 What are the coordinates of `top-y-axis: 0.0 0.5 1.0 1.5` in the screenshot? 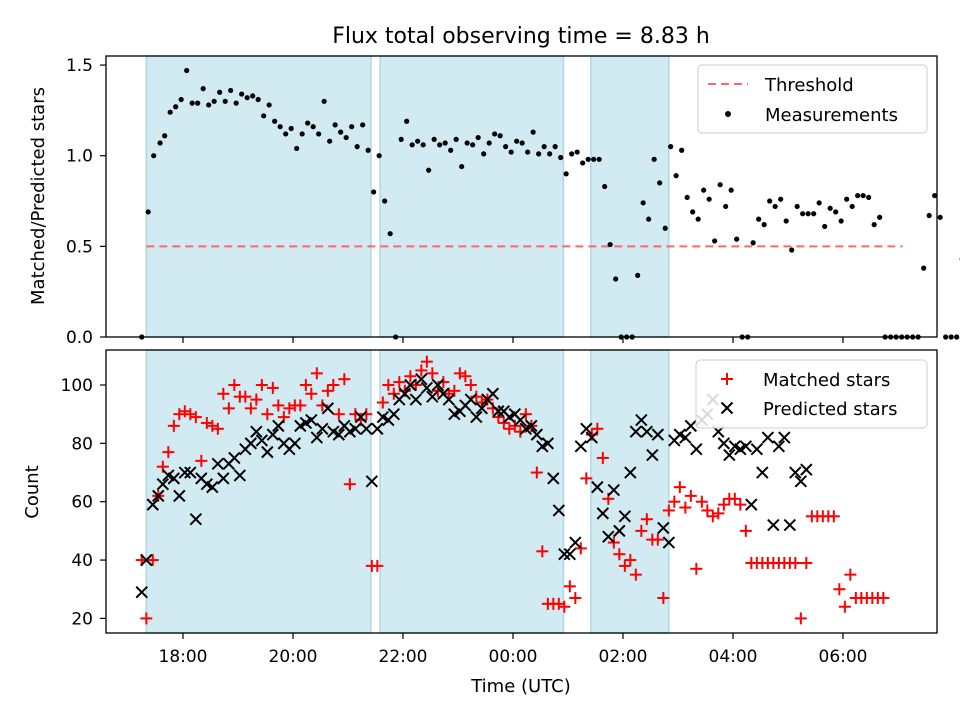 It's located at (86, 202).